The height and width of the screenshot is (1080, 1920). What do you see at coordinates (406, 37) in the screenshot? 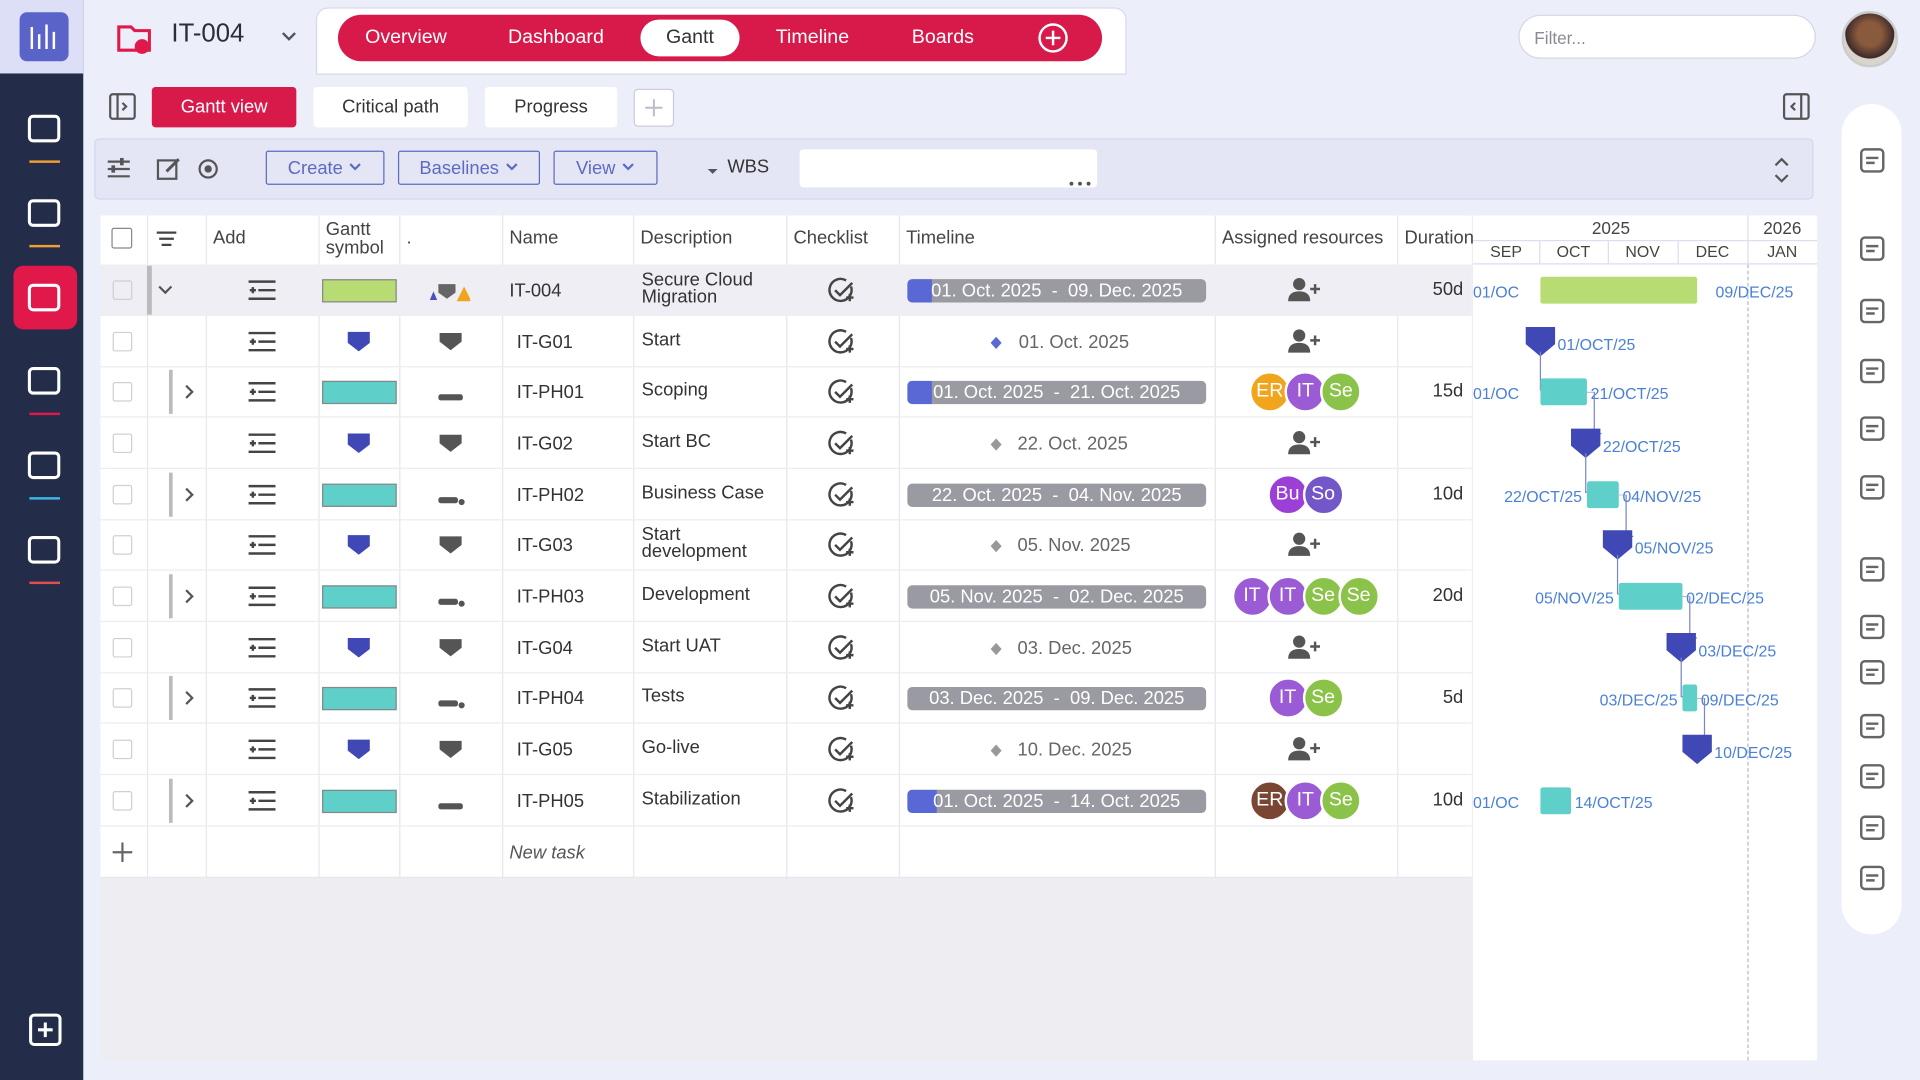
I see `nav-tab: Overview` at bounding box center [406, 37].